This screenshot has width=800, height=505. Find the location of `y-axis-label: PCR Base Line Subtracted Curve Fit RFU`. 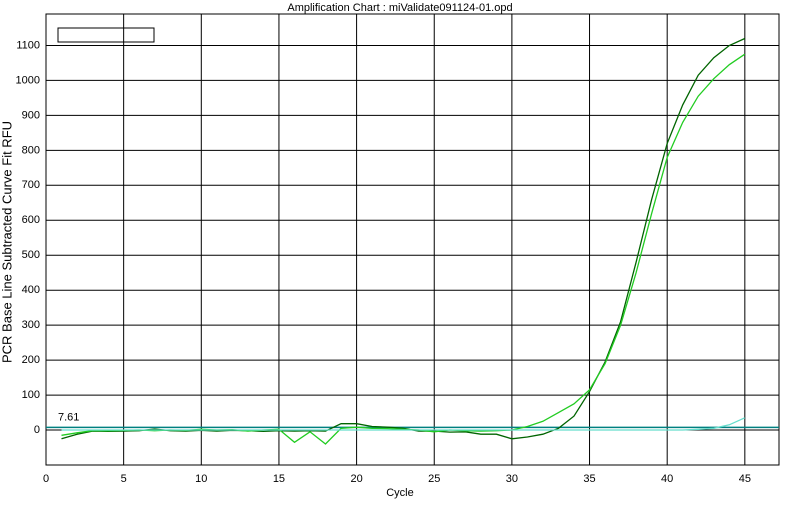

y-axis-label: PCR Base Line Subtracted Curve Fit RFU is located at coordinates (7, 242).